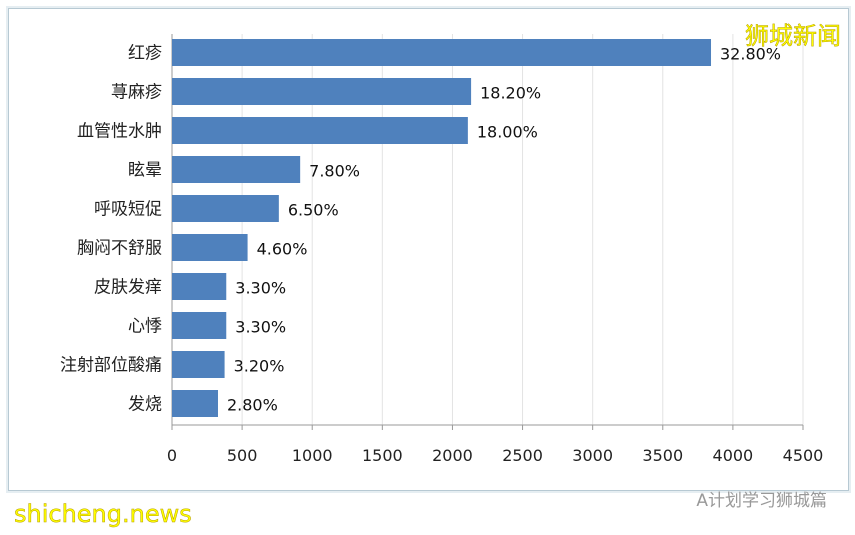 This screenshot has width=855, height=535. Describe the element at coordinates (750, 54) in the screenshot. I see `data-label: 32.80%` at that location.